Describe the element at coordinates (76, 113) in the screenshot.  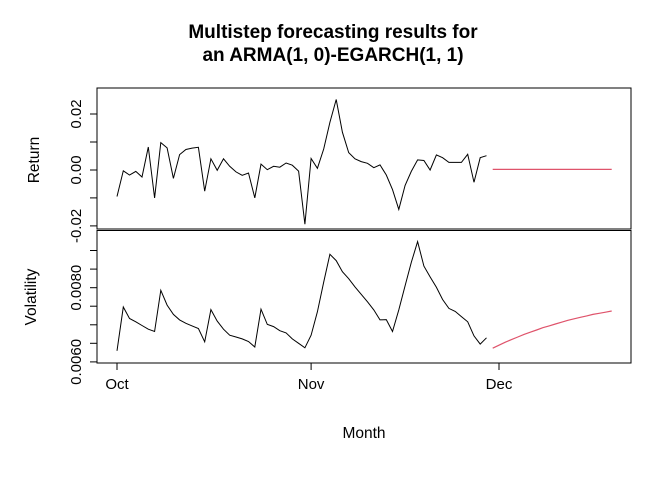
I see `y-tick-label-return: 0.02` at that location.